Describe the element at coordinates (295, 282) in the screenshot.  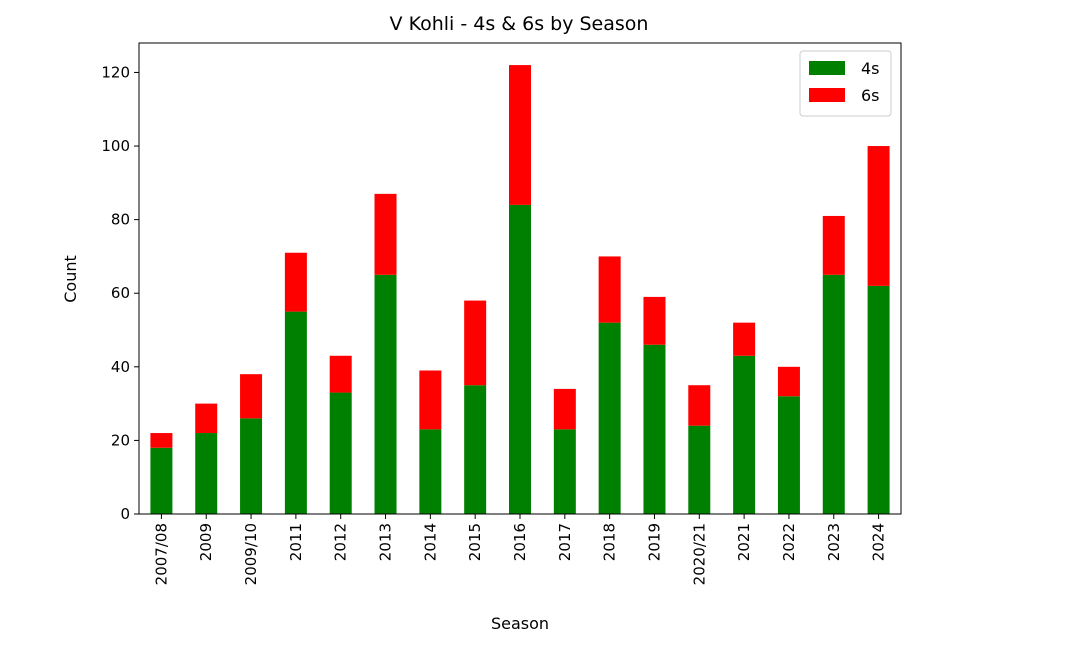
I see `bar-6s-2011` at that location.